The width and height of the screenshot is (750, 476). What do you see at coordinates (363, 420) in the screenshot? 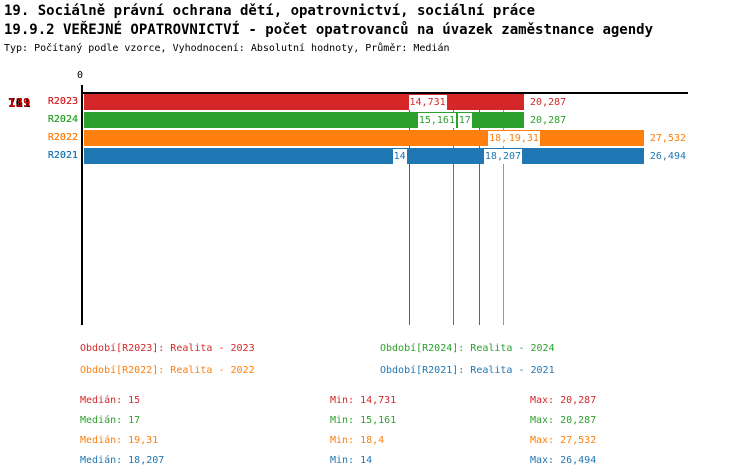
I see `stat-min-r2024: Min: 15,161` at bounding box center [363, 420].